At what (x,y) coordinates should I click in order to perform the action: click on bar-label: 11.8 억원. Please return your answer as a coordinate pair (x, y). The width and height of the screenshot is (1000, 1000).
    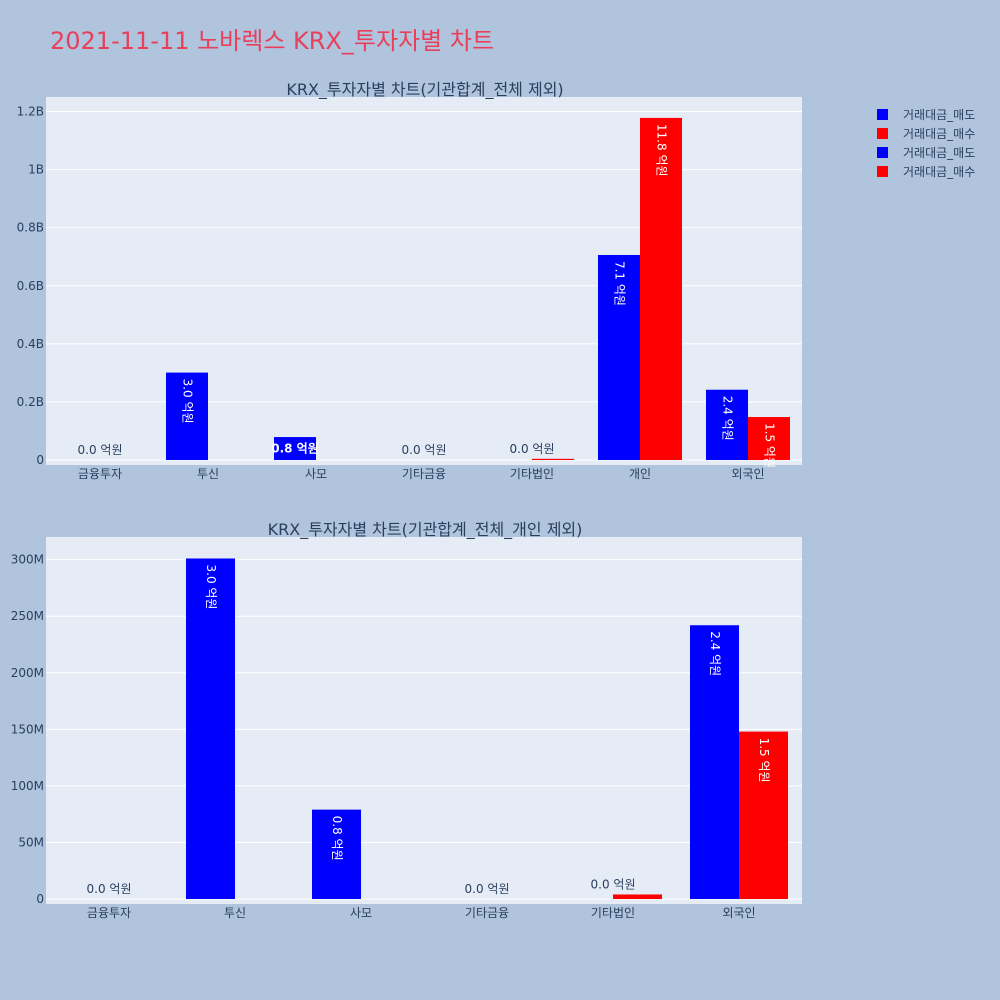
    Looking at the image, I should click on (662, 150).